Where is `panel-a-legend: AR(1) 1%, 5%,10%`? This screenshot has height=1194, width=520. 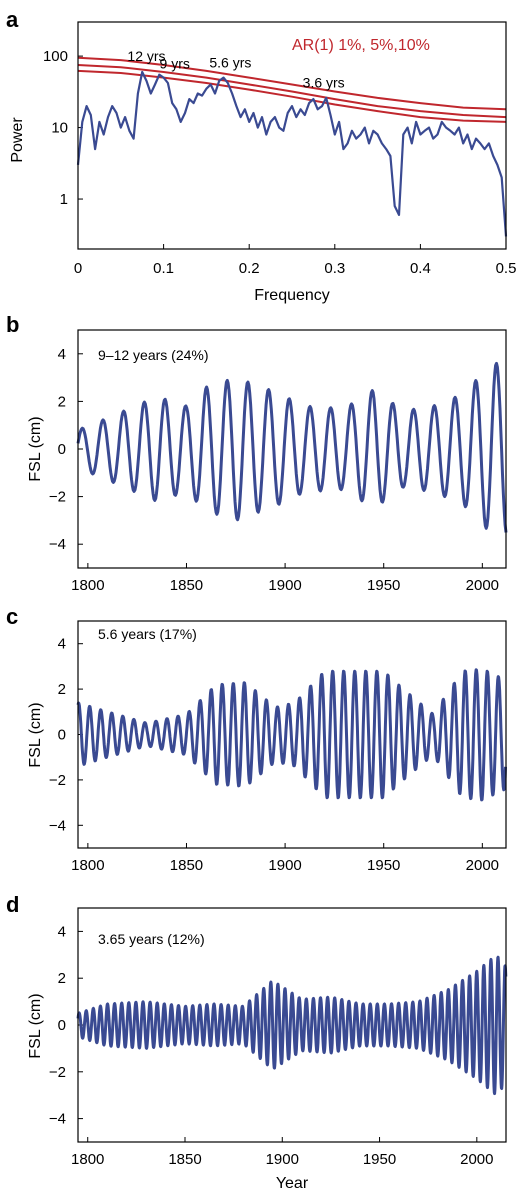 panel-a-legend: AR(1) 1%, 5%,10% is located at coordinates (361, 45).